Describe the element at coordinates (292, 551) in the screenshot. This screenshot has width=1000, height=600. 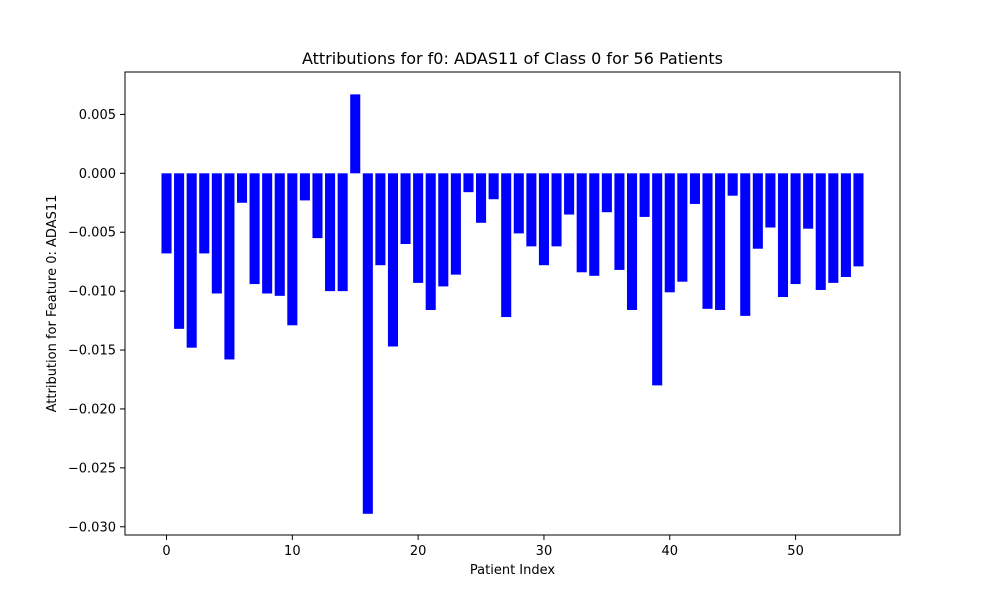
I see `x-tick-label: 10` at that location.